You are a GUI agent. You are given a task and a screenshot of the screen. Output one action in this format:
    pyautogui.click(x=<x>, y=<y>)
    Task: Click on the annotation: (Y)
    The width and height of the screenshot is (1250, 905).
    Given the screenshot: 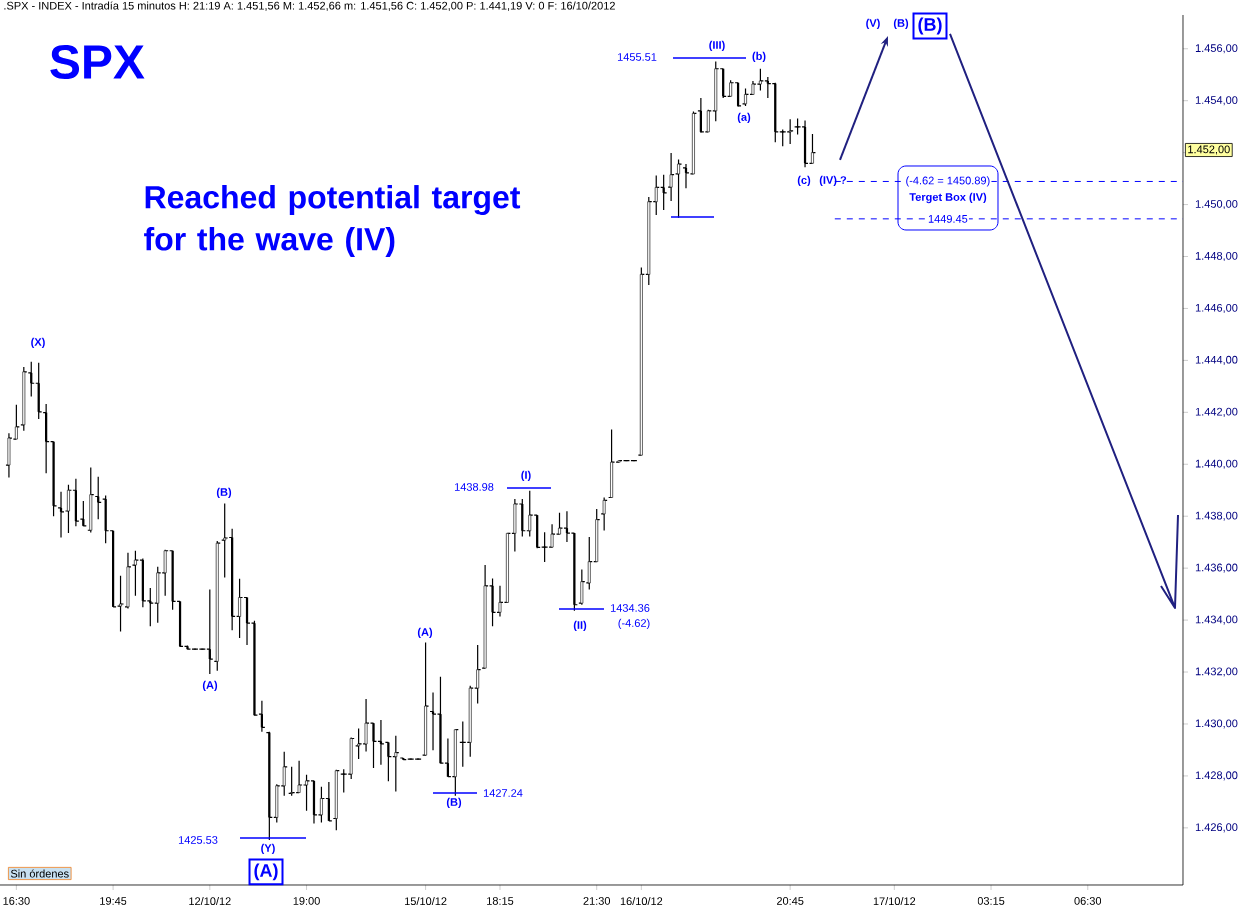 What is the action you would take?
    pyautogui.click(x=268, y=849)
    